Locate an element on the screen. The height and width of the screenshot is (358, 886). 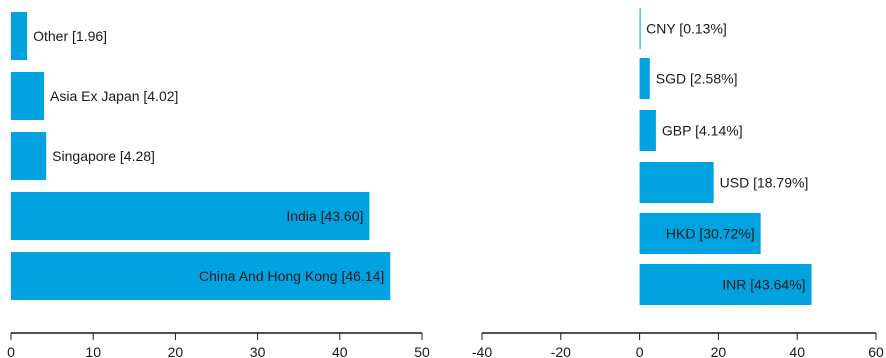
bar-label-sgd: SGD [2.58%] is located at coordinates (697, 79).